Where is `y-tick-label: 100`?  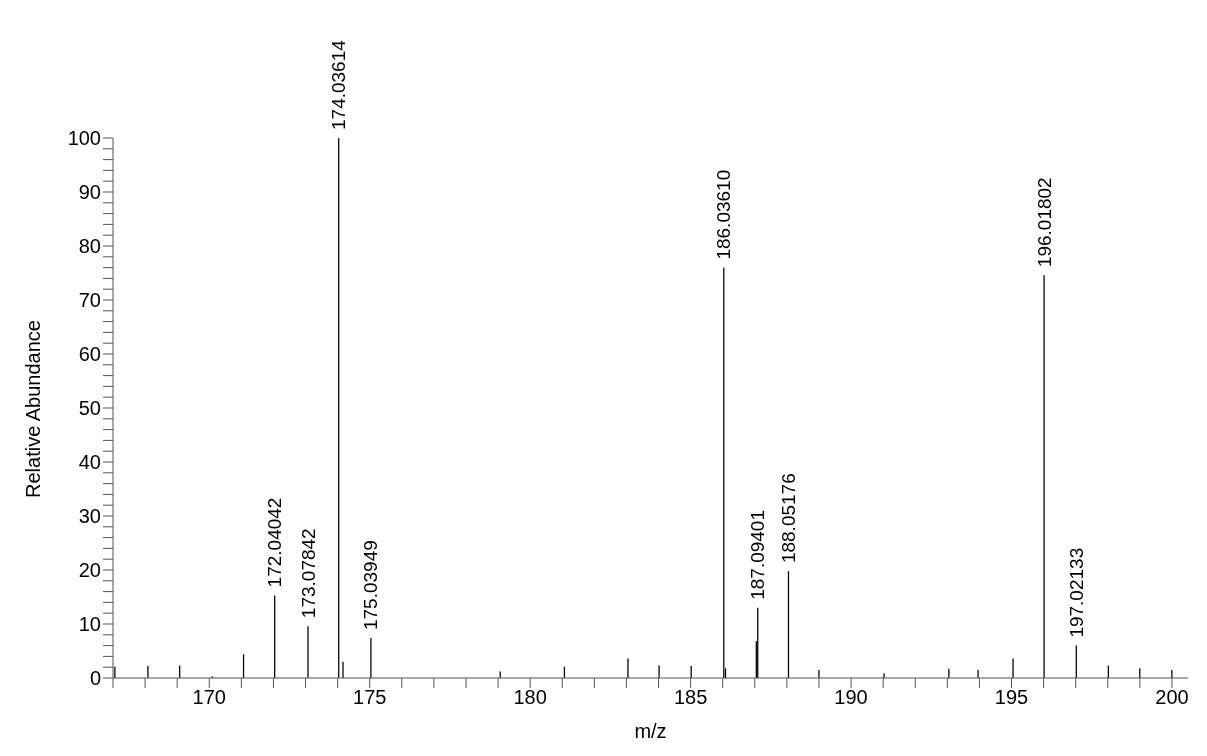
y-tick-label: 100 is located at coordinates (84, 138).